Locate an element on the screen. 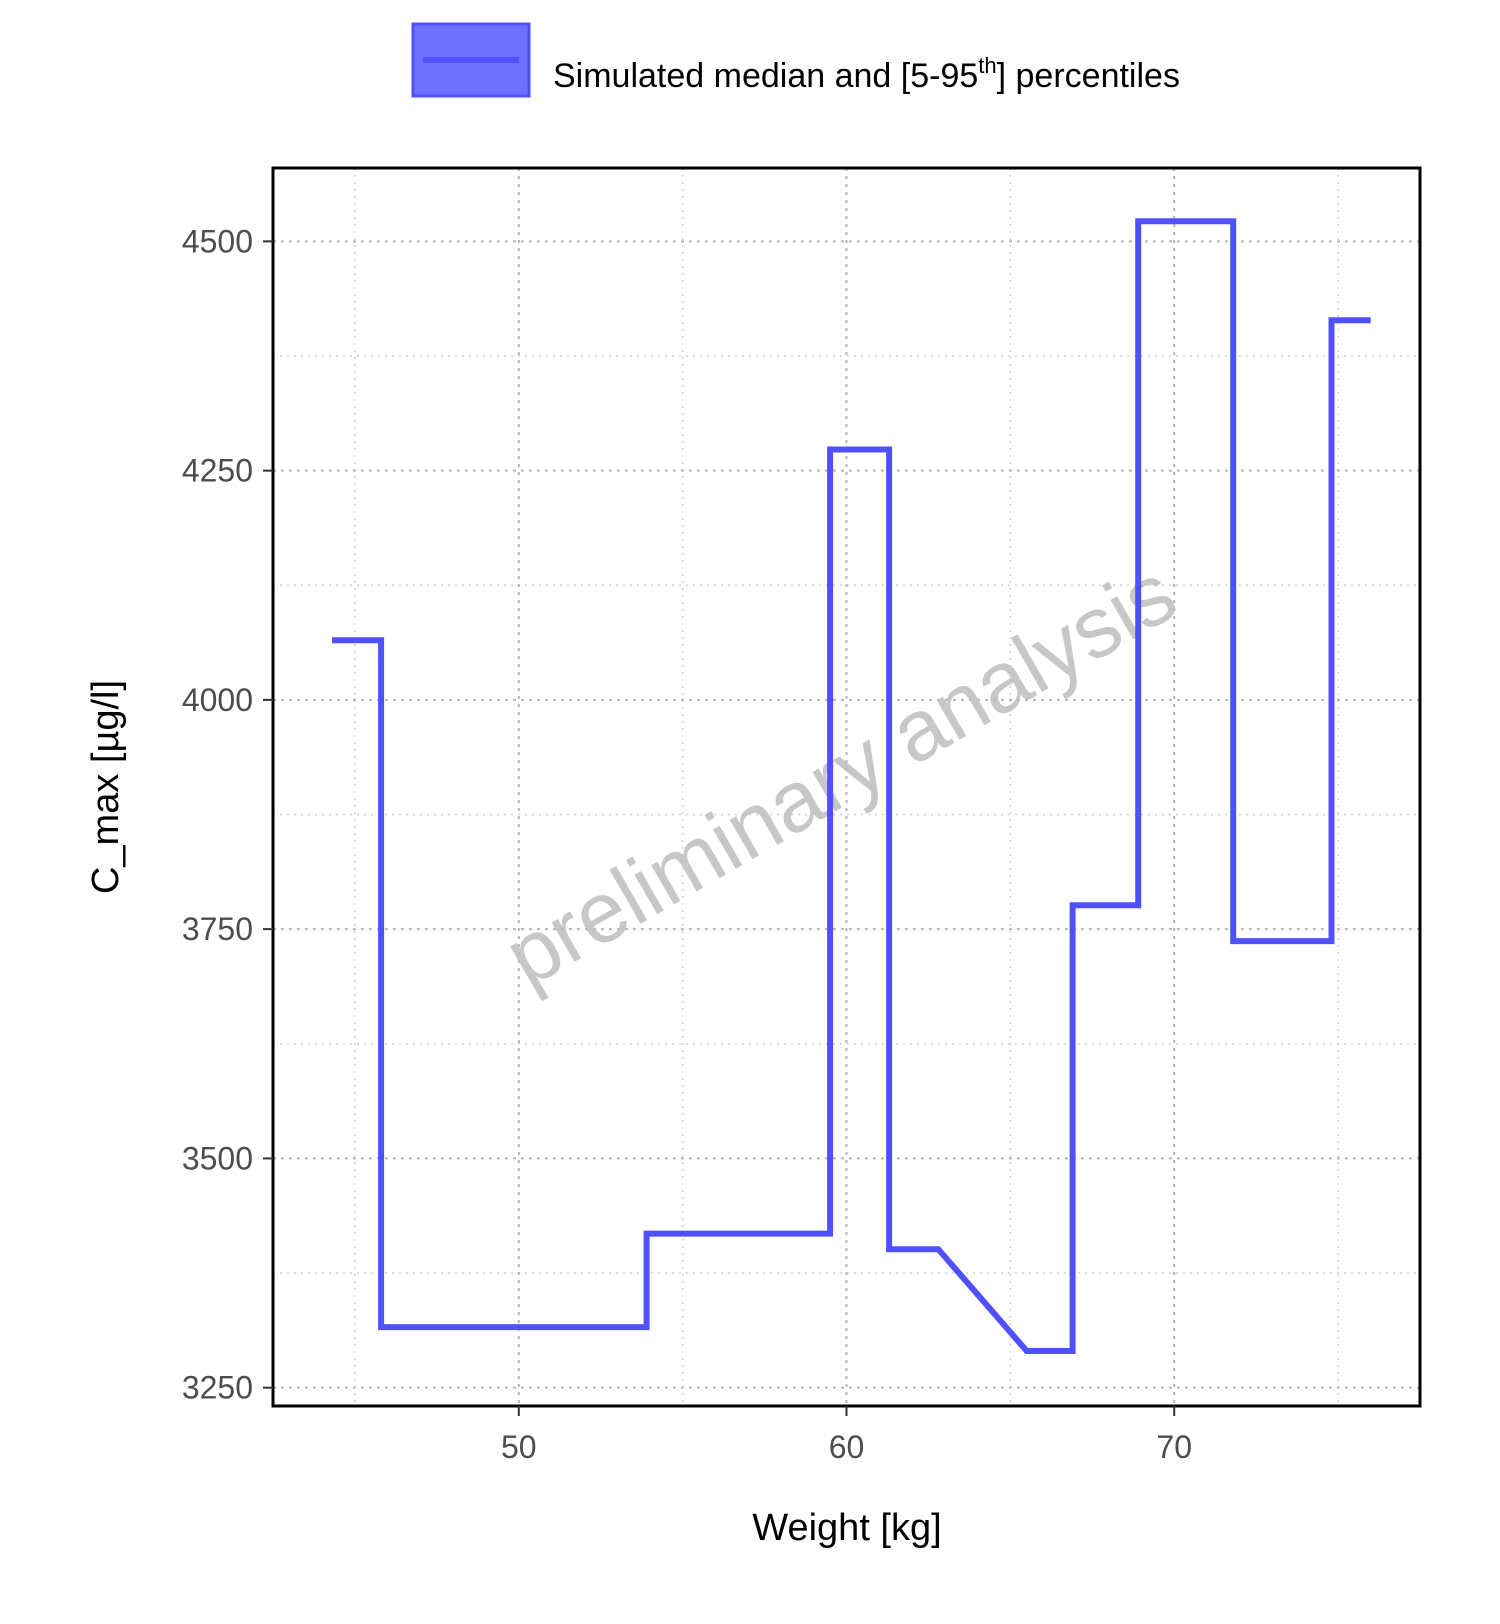 The width and height of the screenshot is (1500, 1624). y-axis-title: C_max [µg/l] is located at coordinates (106, 787).